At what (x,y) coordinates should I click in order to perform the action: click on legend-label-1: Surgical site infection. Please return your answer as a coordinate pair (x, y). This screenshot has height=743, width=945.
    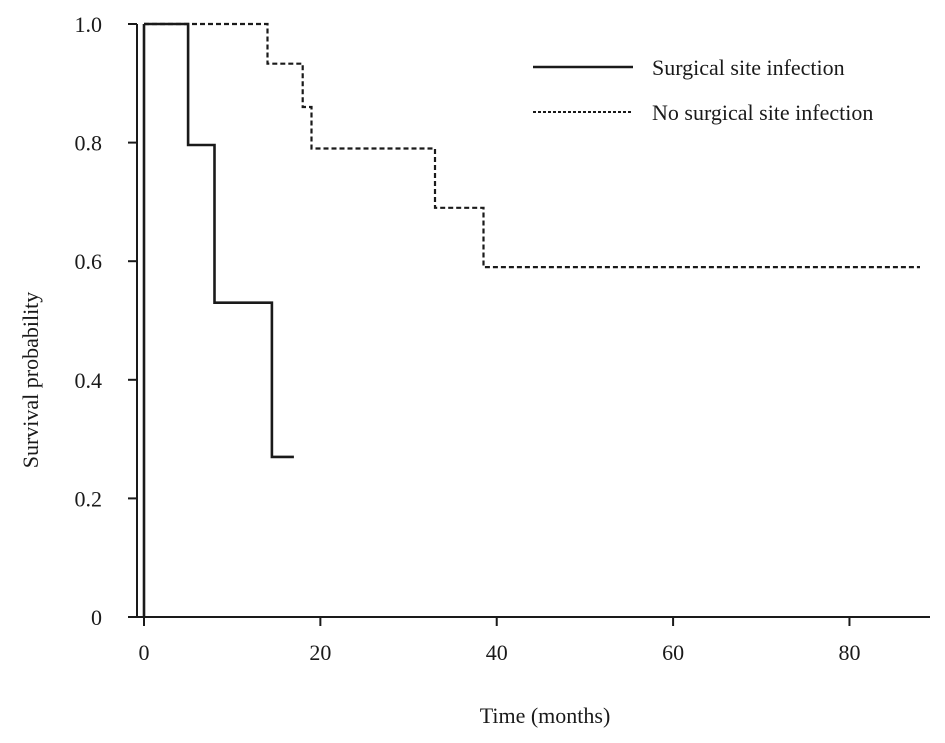
    Looking at the image, I should click on (748, 67).